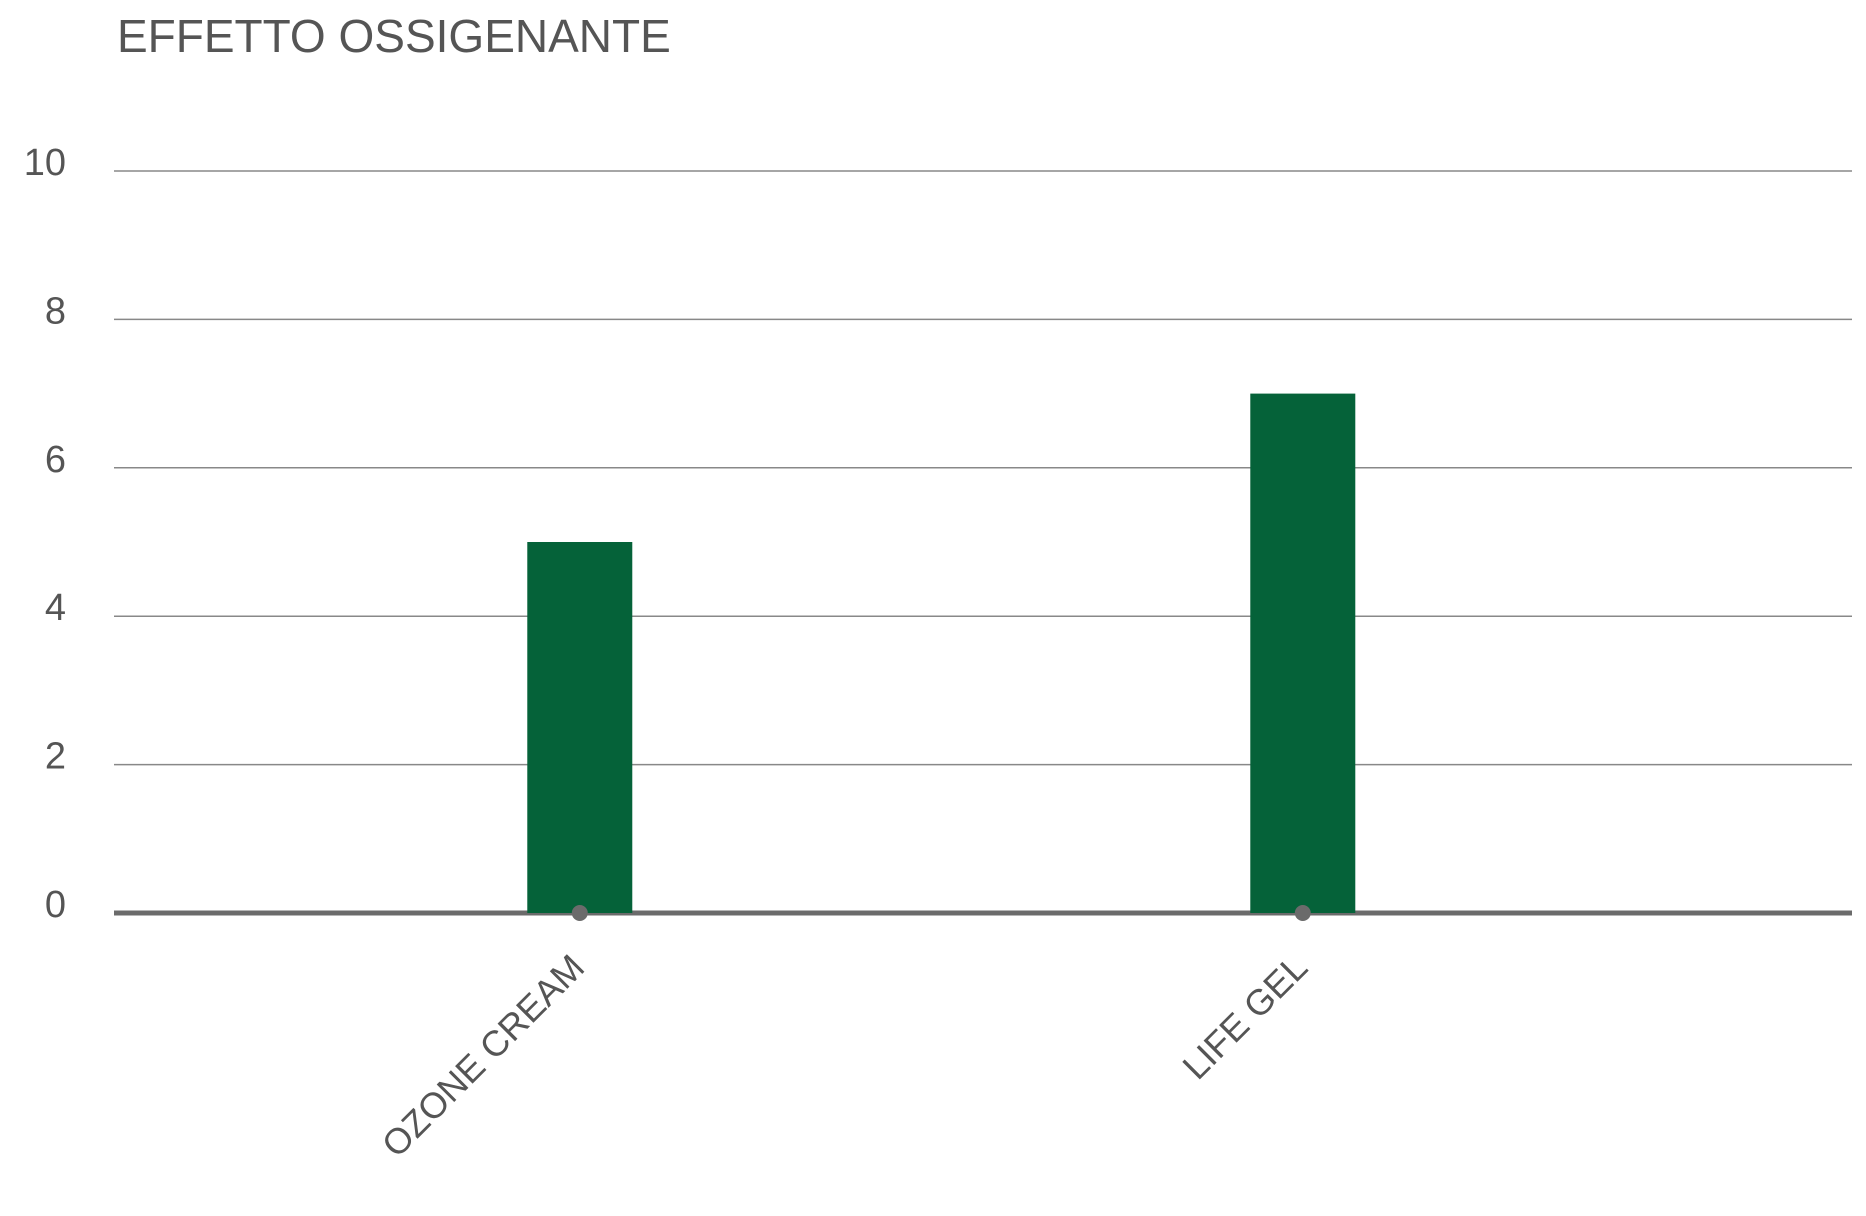 This screenshot has width=1866, height=1216. Describe the element at coordinates (55, 608) in the screenshot. I see `y-tick-label: 4` at that location.